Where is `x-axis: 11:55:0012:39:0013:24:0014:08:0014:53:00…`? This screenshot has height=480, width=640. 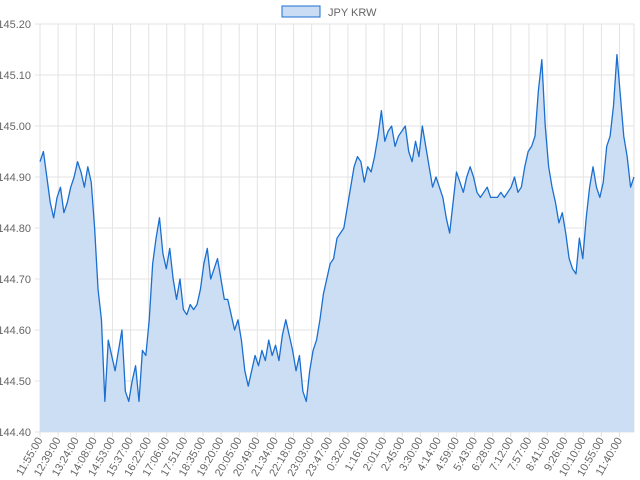
x-axis: 11:55:0012:39:0013:24:0014:08:0014:53:00… is located at coordinates (319, 457).